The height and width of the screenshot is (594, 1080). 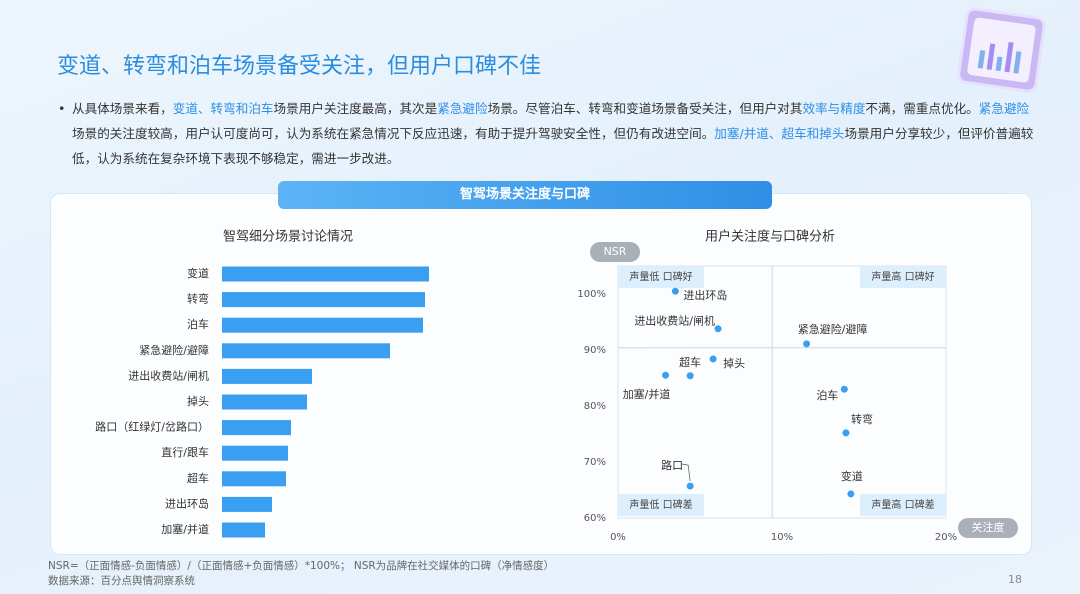 I want to click on panel-title: 智驾场景关注度与口碑, so click(x=525, y=195).